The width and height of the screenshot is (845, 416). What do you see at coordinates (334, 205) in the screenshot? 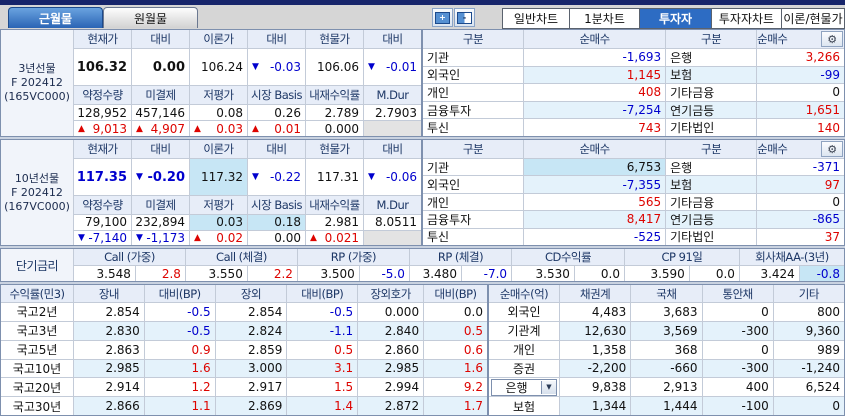
I see `header-cell: 내재수익률` at bounding box center [334, 205].